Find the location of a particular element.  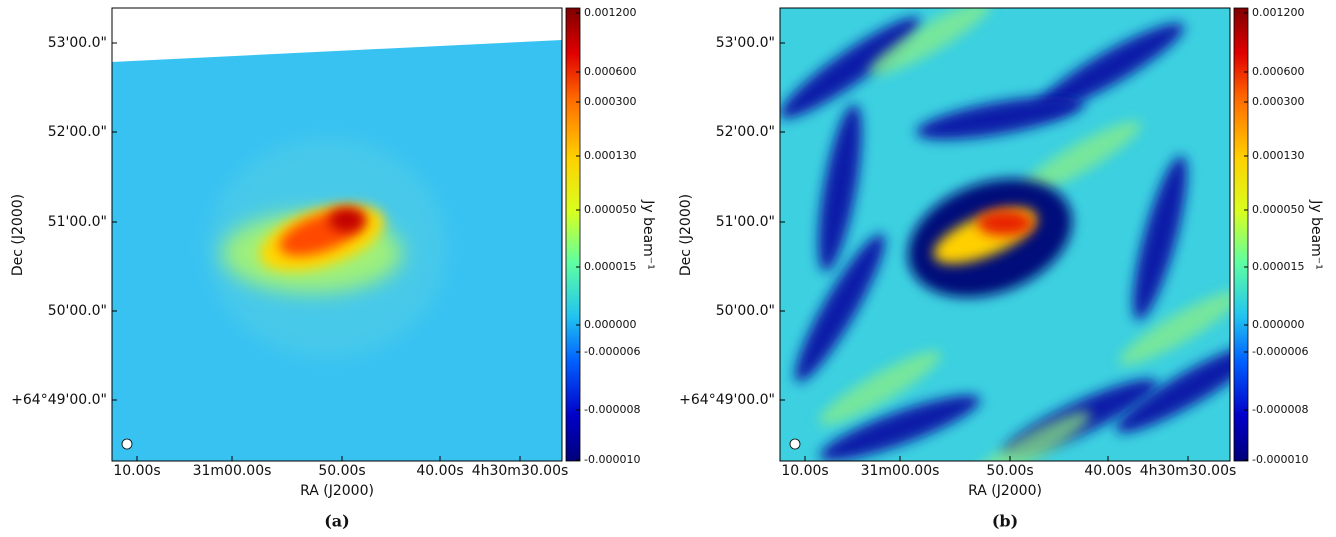

caption: (b) is located at coordinates (1005, 521).